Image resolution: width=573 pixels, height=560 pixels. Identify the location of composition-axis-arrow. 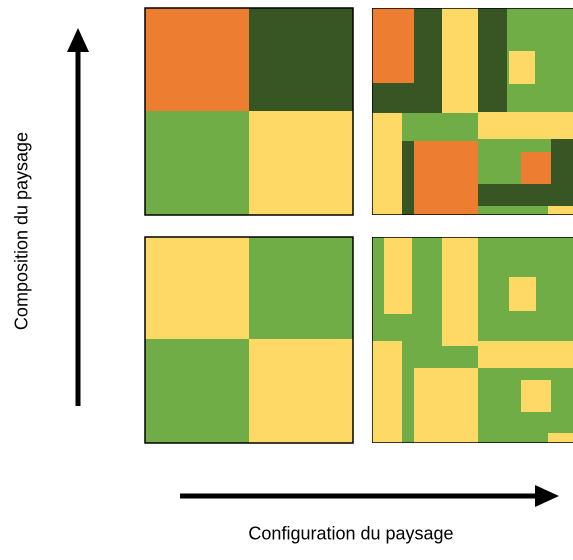
(78, 217).